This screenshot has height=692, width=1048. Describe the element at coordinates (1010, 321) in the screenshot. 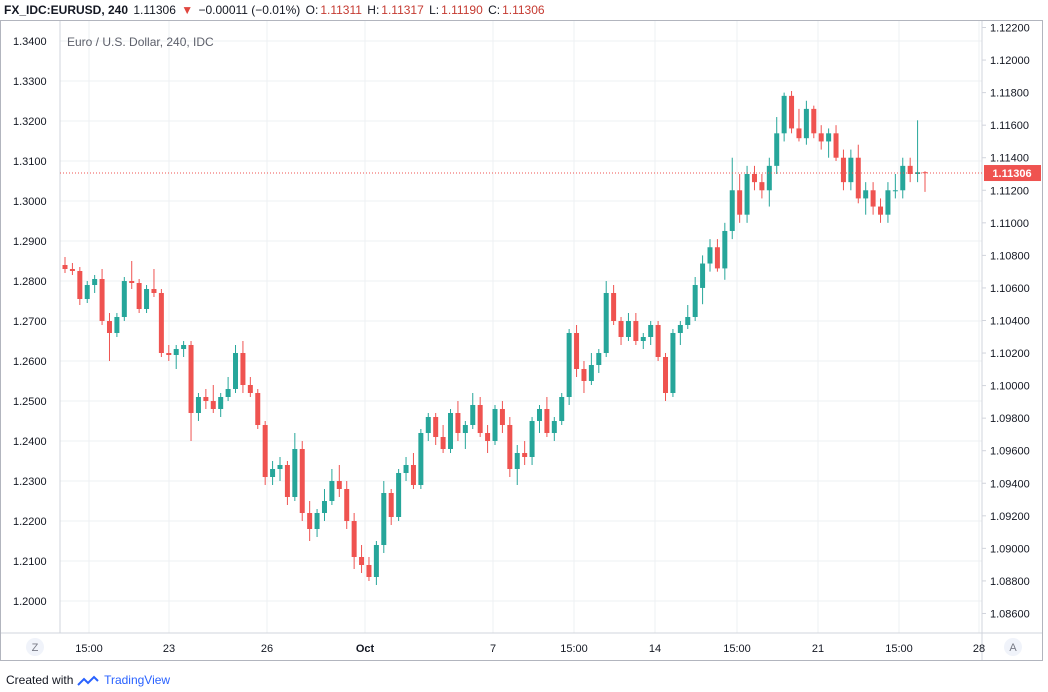

I see `right-tick-label: 1.10400` at that location.